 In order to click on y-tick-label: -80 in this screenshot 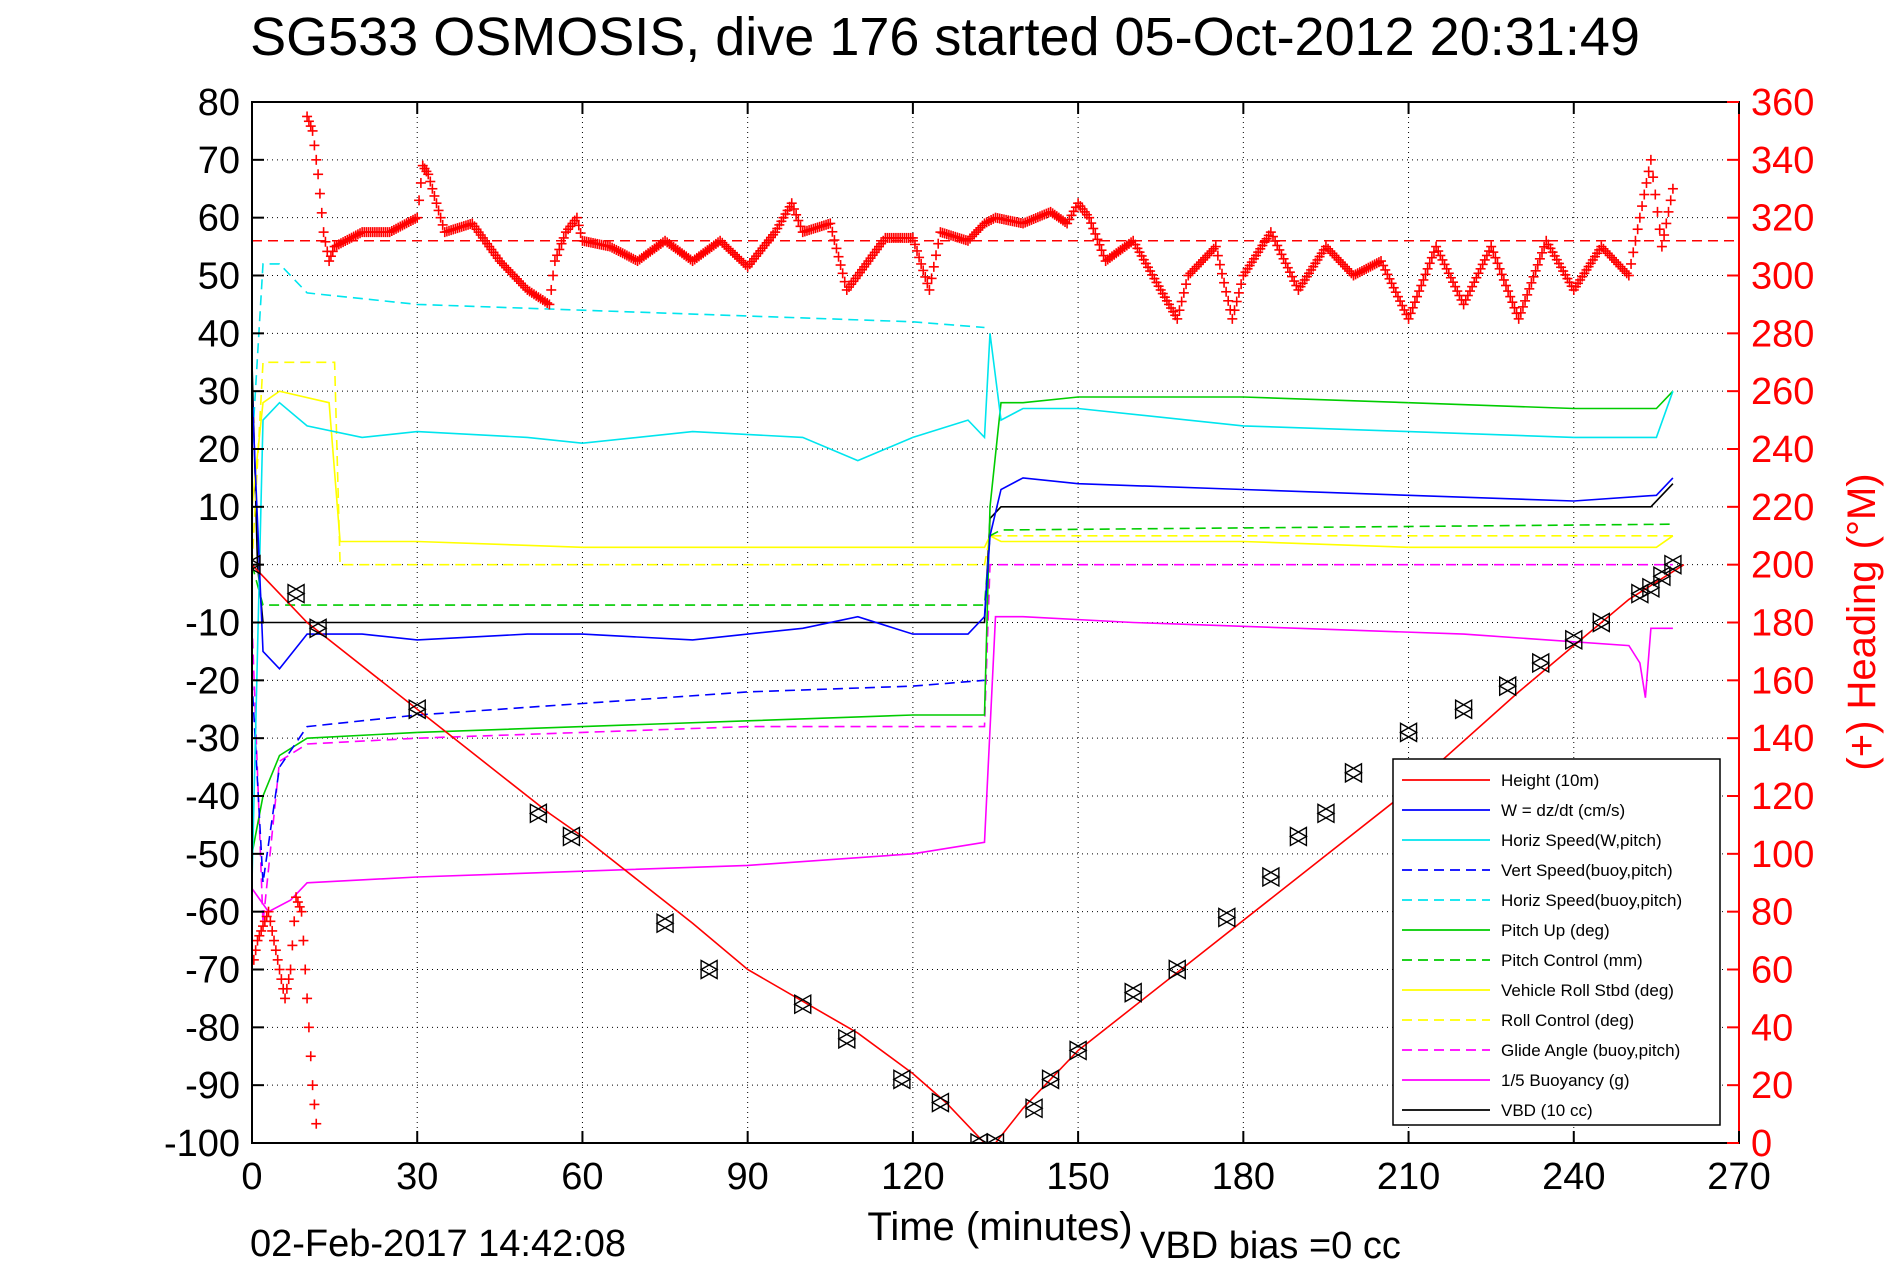, I will do `click(212, 1028)`.